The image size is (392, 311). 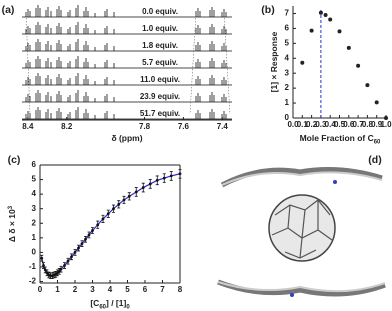 I want to click on axis-label: Mole Fraction of C60, so click(x=340, y=139).